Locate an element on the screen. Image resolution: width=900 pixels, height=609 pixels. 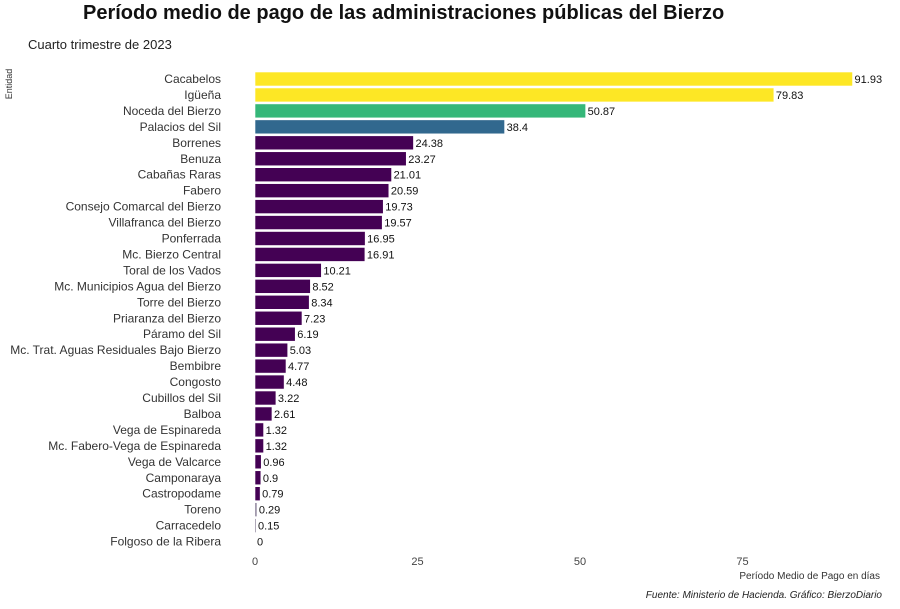
category-label: Mc. Bierzo Central is located at coordinates (171, 254).